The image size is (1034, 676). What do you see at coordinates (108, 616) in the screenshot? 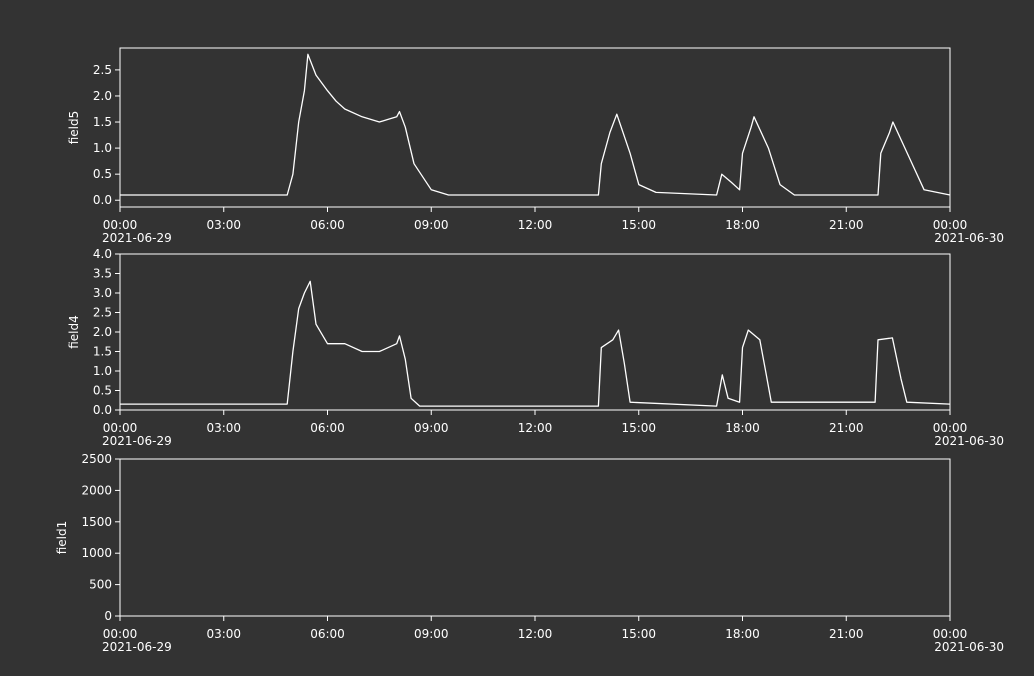
I see `y-tick-label: 0` at bounding box center [108, 616].